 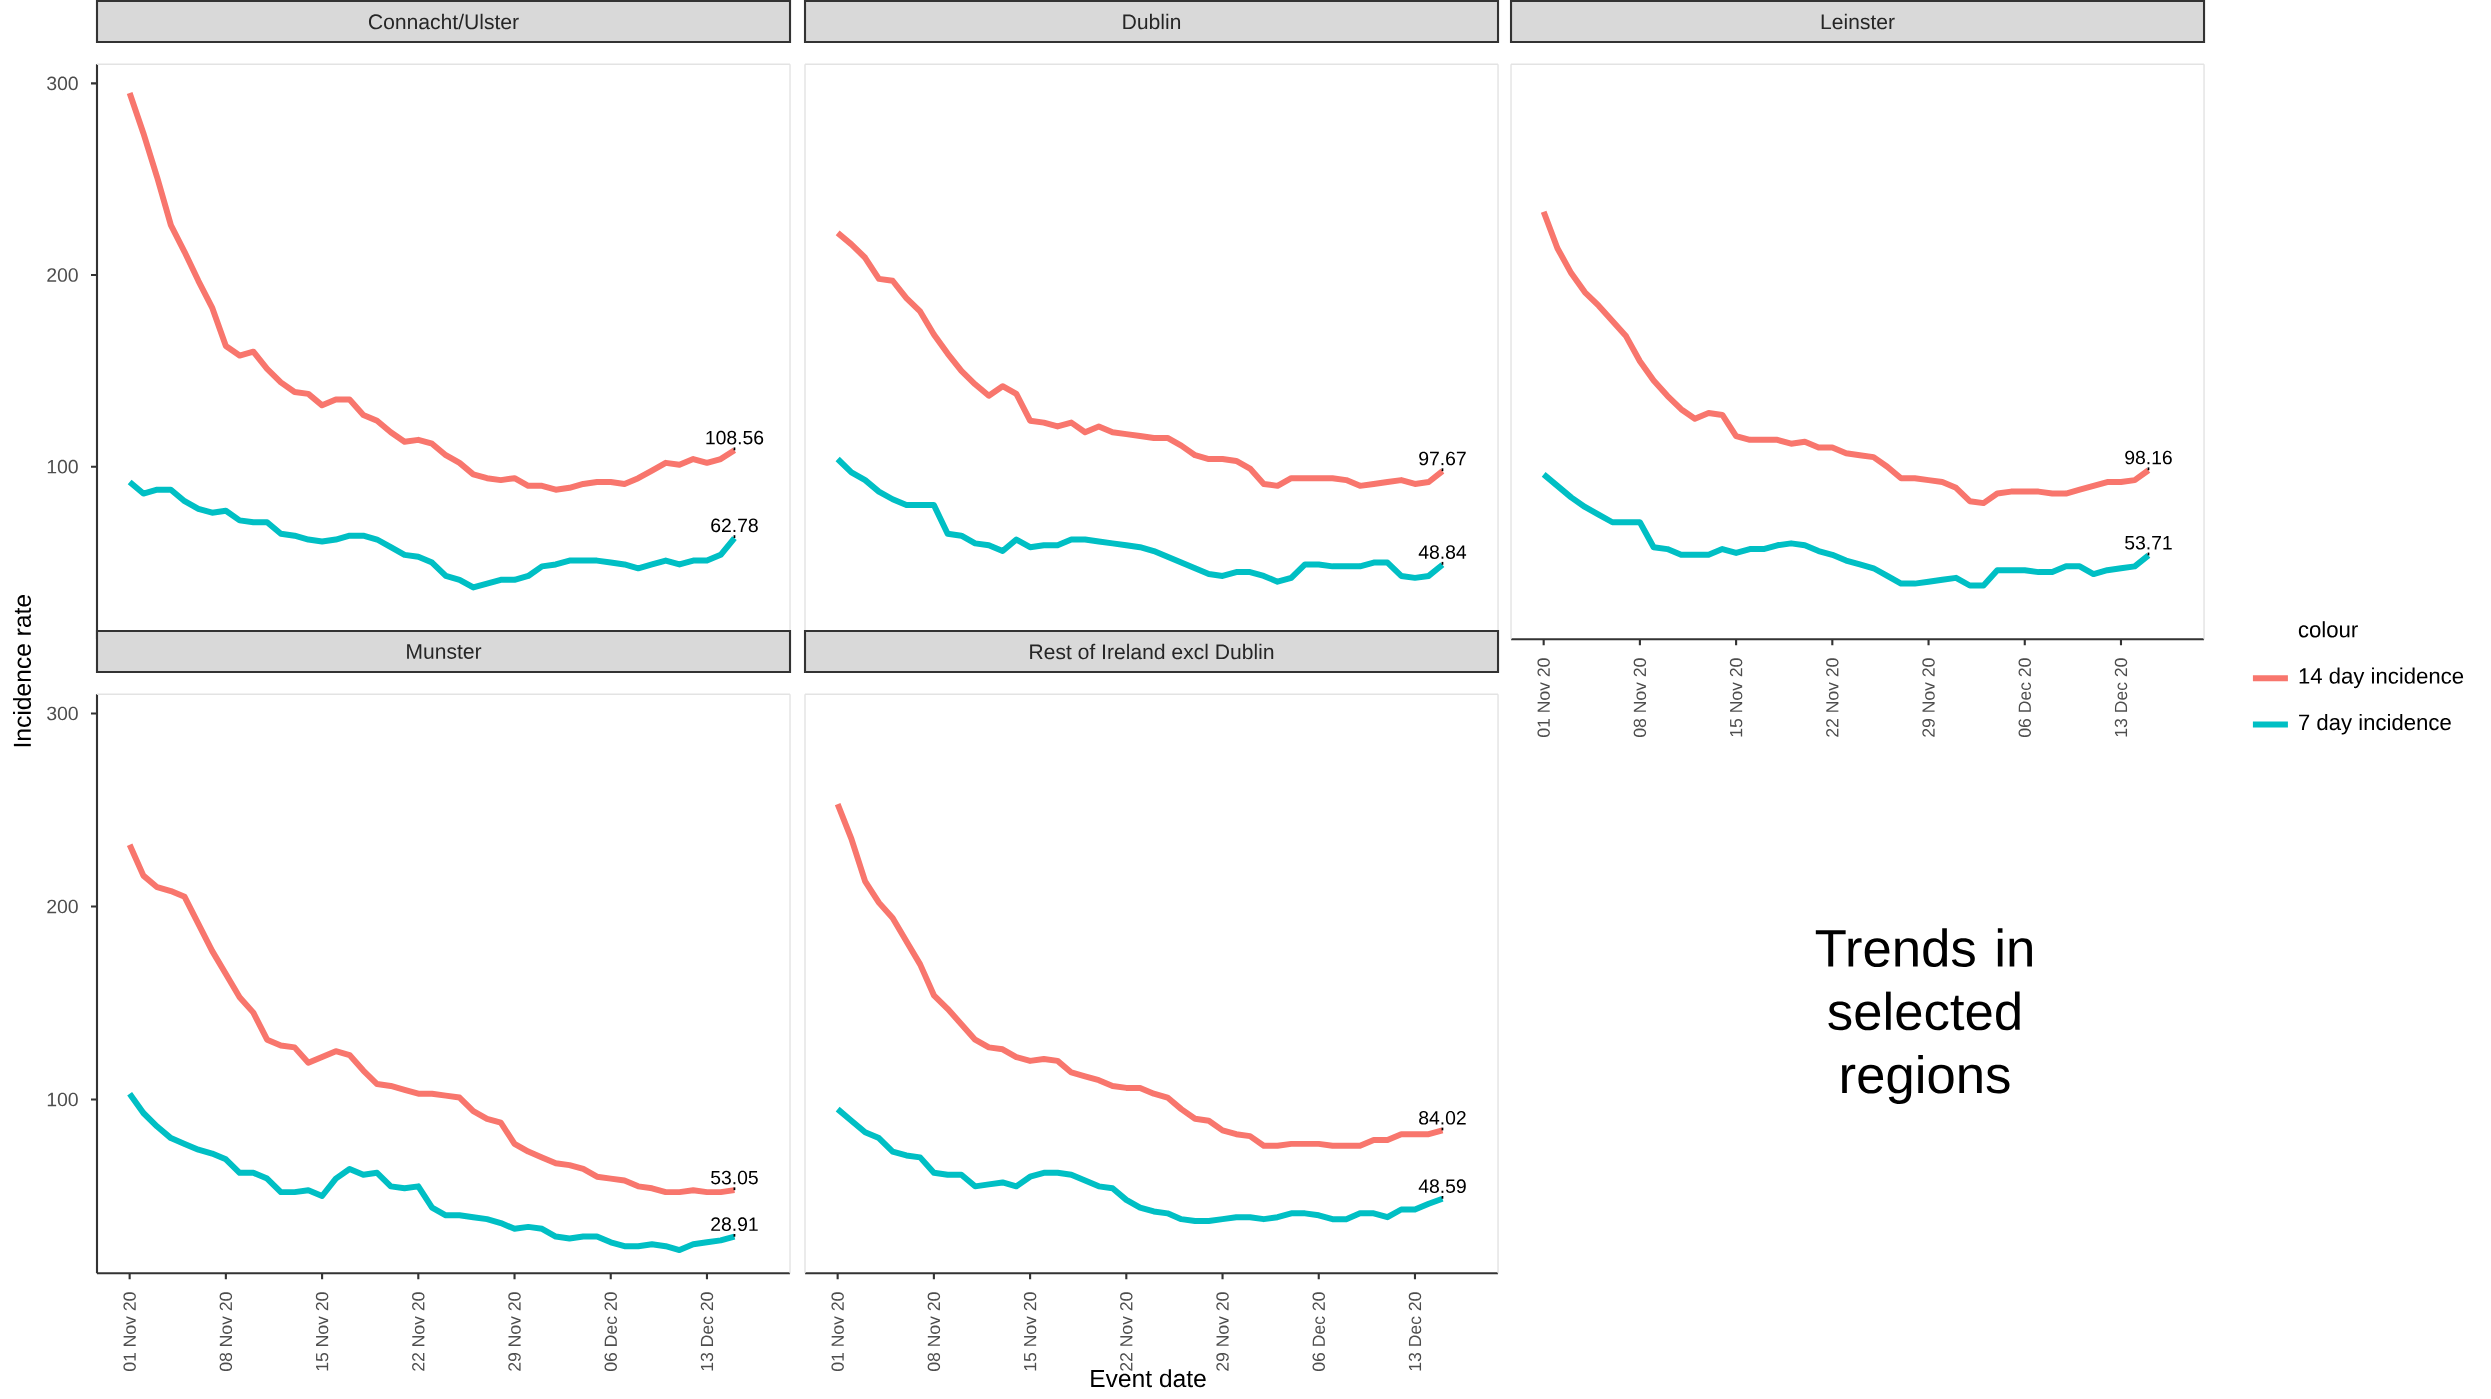 What do you see at coordinates (2375, 724) in the screenshot?
I see `legend-label: 7 day incidence` at bounding box center [2375, 724].